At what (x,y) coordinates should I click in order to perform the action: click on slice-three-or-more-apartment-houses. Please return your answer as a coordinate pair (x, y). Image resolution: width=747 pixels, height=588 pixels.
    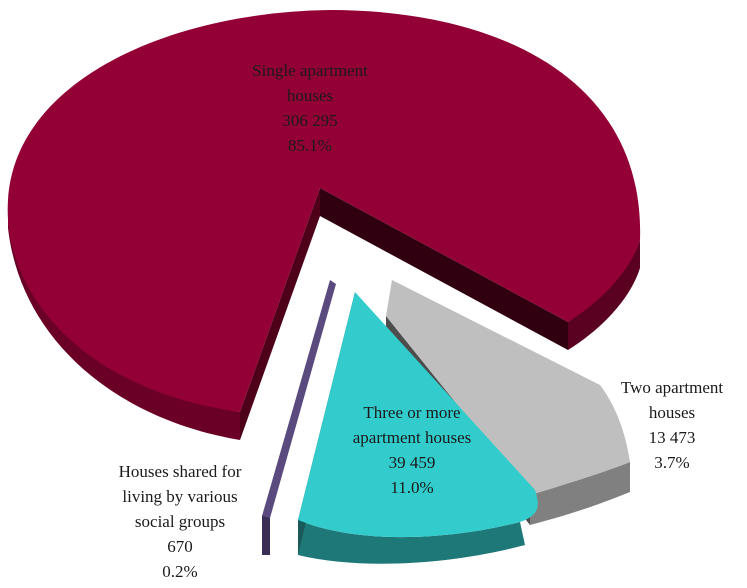
    Looking at the image, I should click on (418, 428).